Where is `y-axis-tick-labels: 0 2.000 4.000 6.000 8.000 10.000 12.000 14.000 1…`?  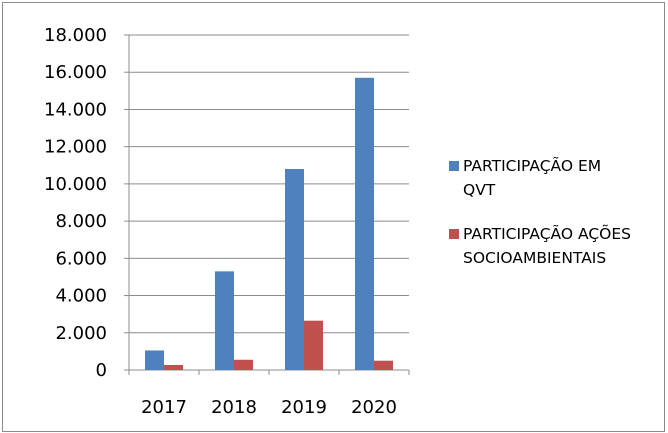
y-axis-tick-labels: 0 2.000 4.000 6.000 8.000 10.000 12.000 14.000 1… is located at coordinates (75, 203).